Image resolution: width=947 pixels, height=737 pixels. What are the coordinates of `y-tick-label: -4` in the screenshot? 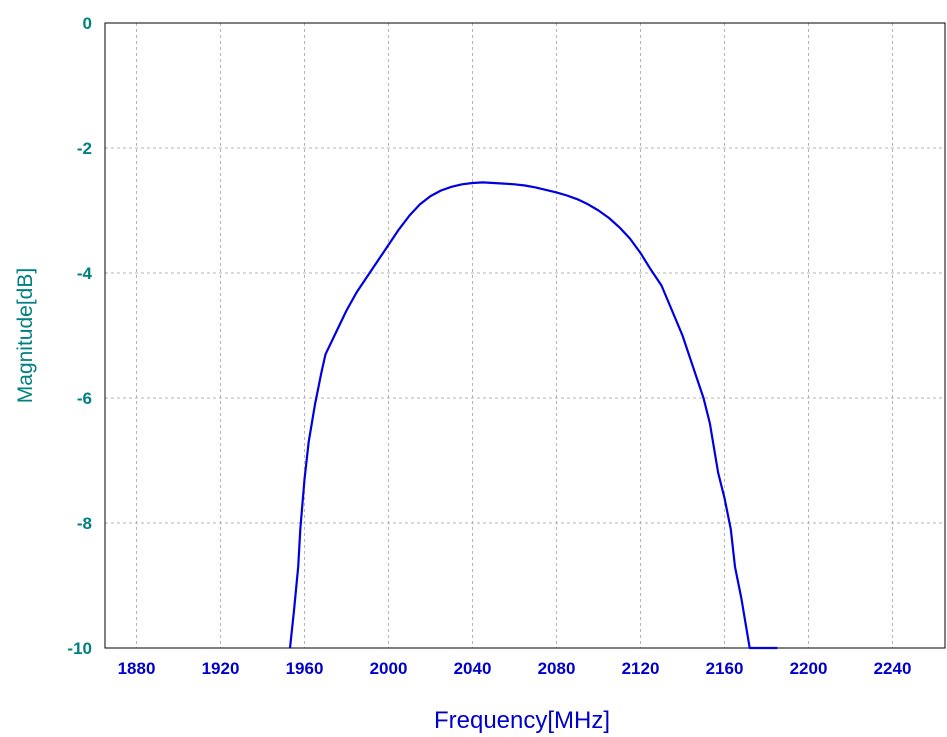 It's located at (85, 273).